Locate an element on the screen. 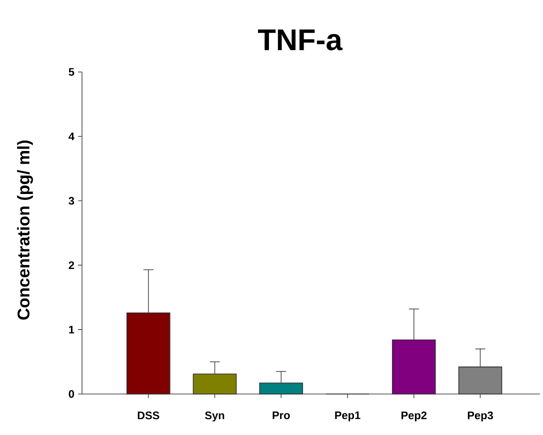 This screenshot has width=543, height=435. y-tick-label: 1 is located at coordinates (71, 330).